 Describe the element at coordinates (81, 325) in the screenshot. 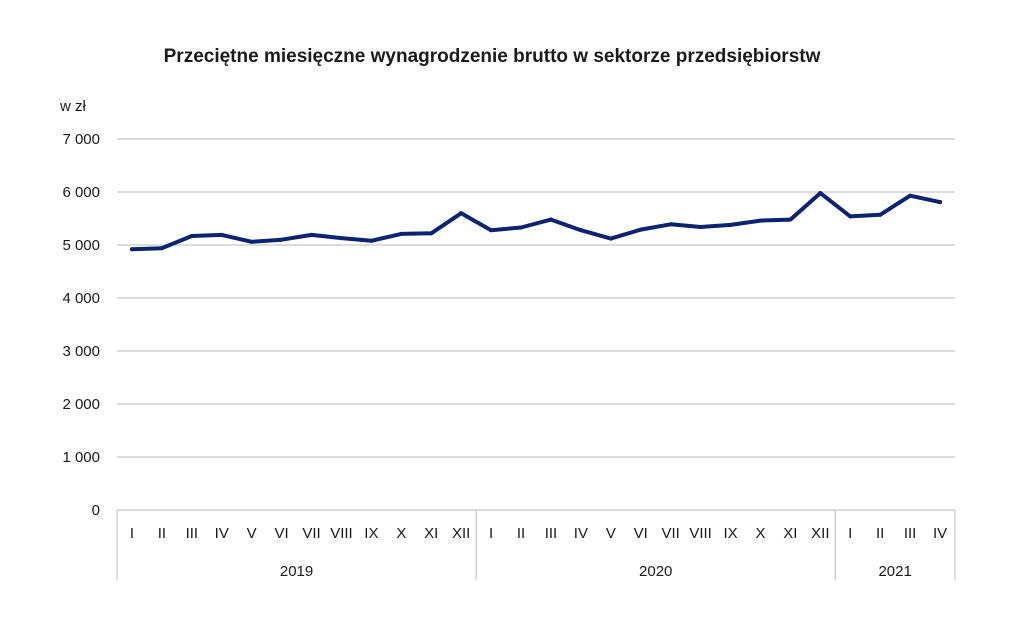

I see `y-axis-ticks: 0 1 000 2 000 3 000 4 000 5 000 6 000 7 000` at that location.